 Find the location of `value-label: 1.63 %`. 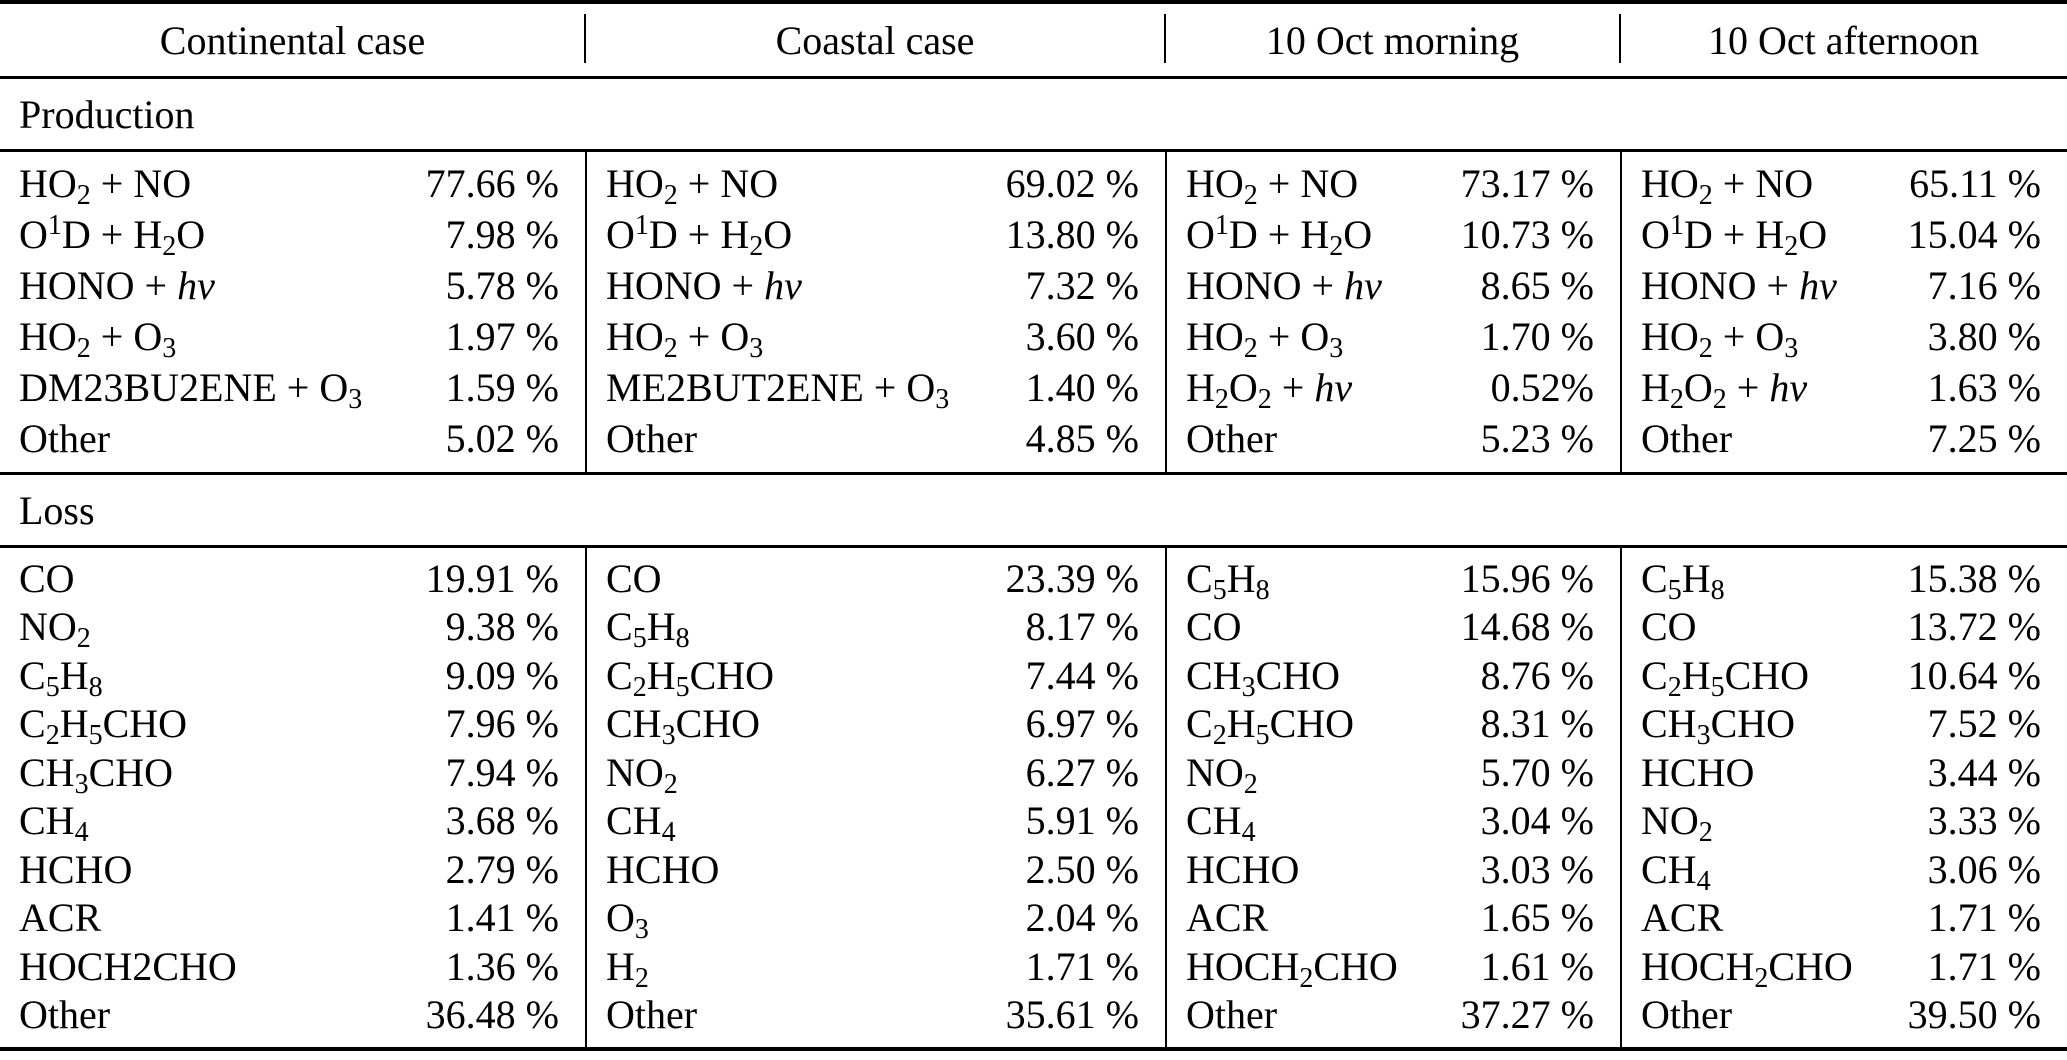

value-label: 1.63 % is located at coordinates (1984, 387).